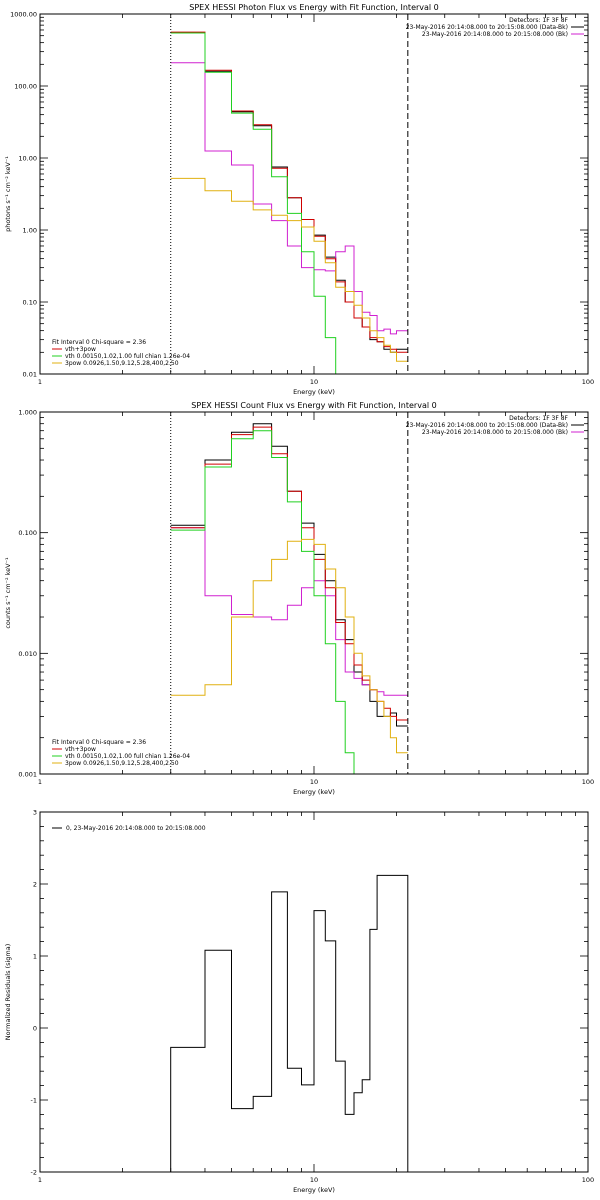 The image size is (600, 1200). I want to click on y-tick-label-0: 0.10, so click(30, 303).